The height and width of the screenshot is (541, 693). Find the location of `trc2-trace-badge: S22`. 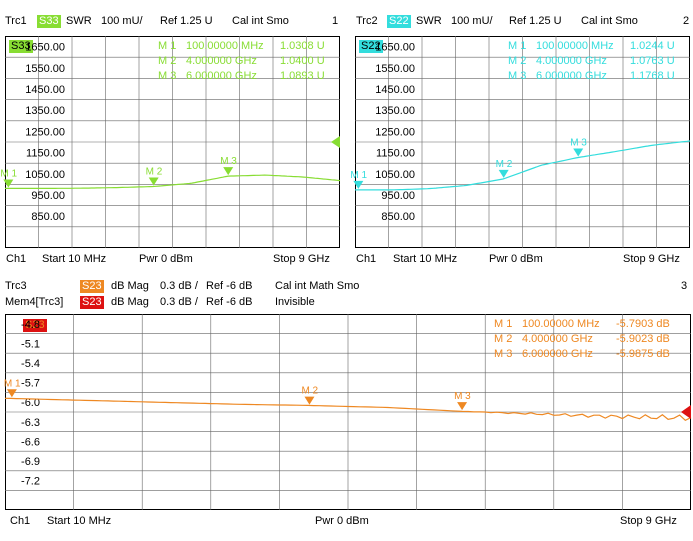

trc2-trace-badge: S22 is located at coordinates (399, 21).